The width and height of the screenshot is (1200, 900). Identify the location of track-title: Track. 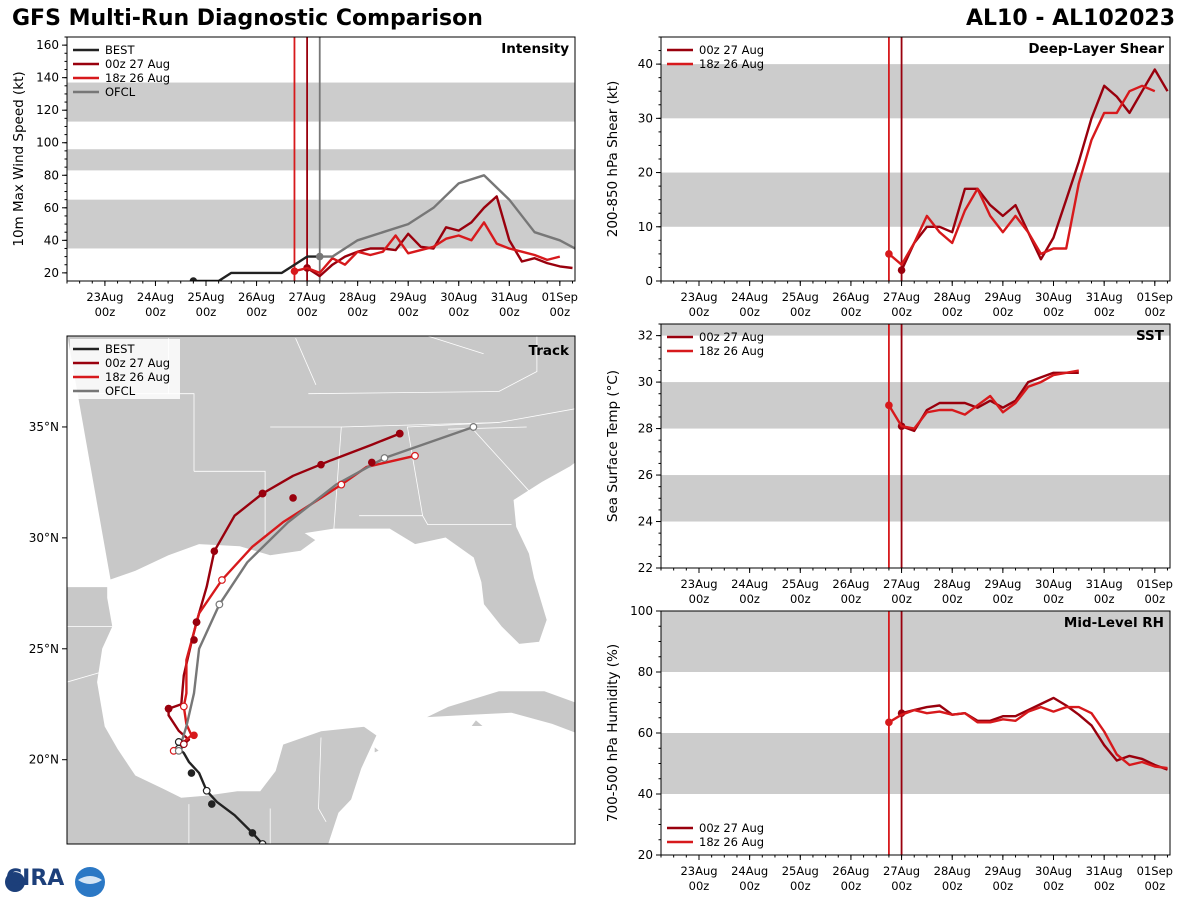
(549, 351).